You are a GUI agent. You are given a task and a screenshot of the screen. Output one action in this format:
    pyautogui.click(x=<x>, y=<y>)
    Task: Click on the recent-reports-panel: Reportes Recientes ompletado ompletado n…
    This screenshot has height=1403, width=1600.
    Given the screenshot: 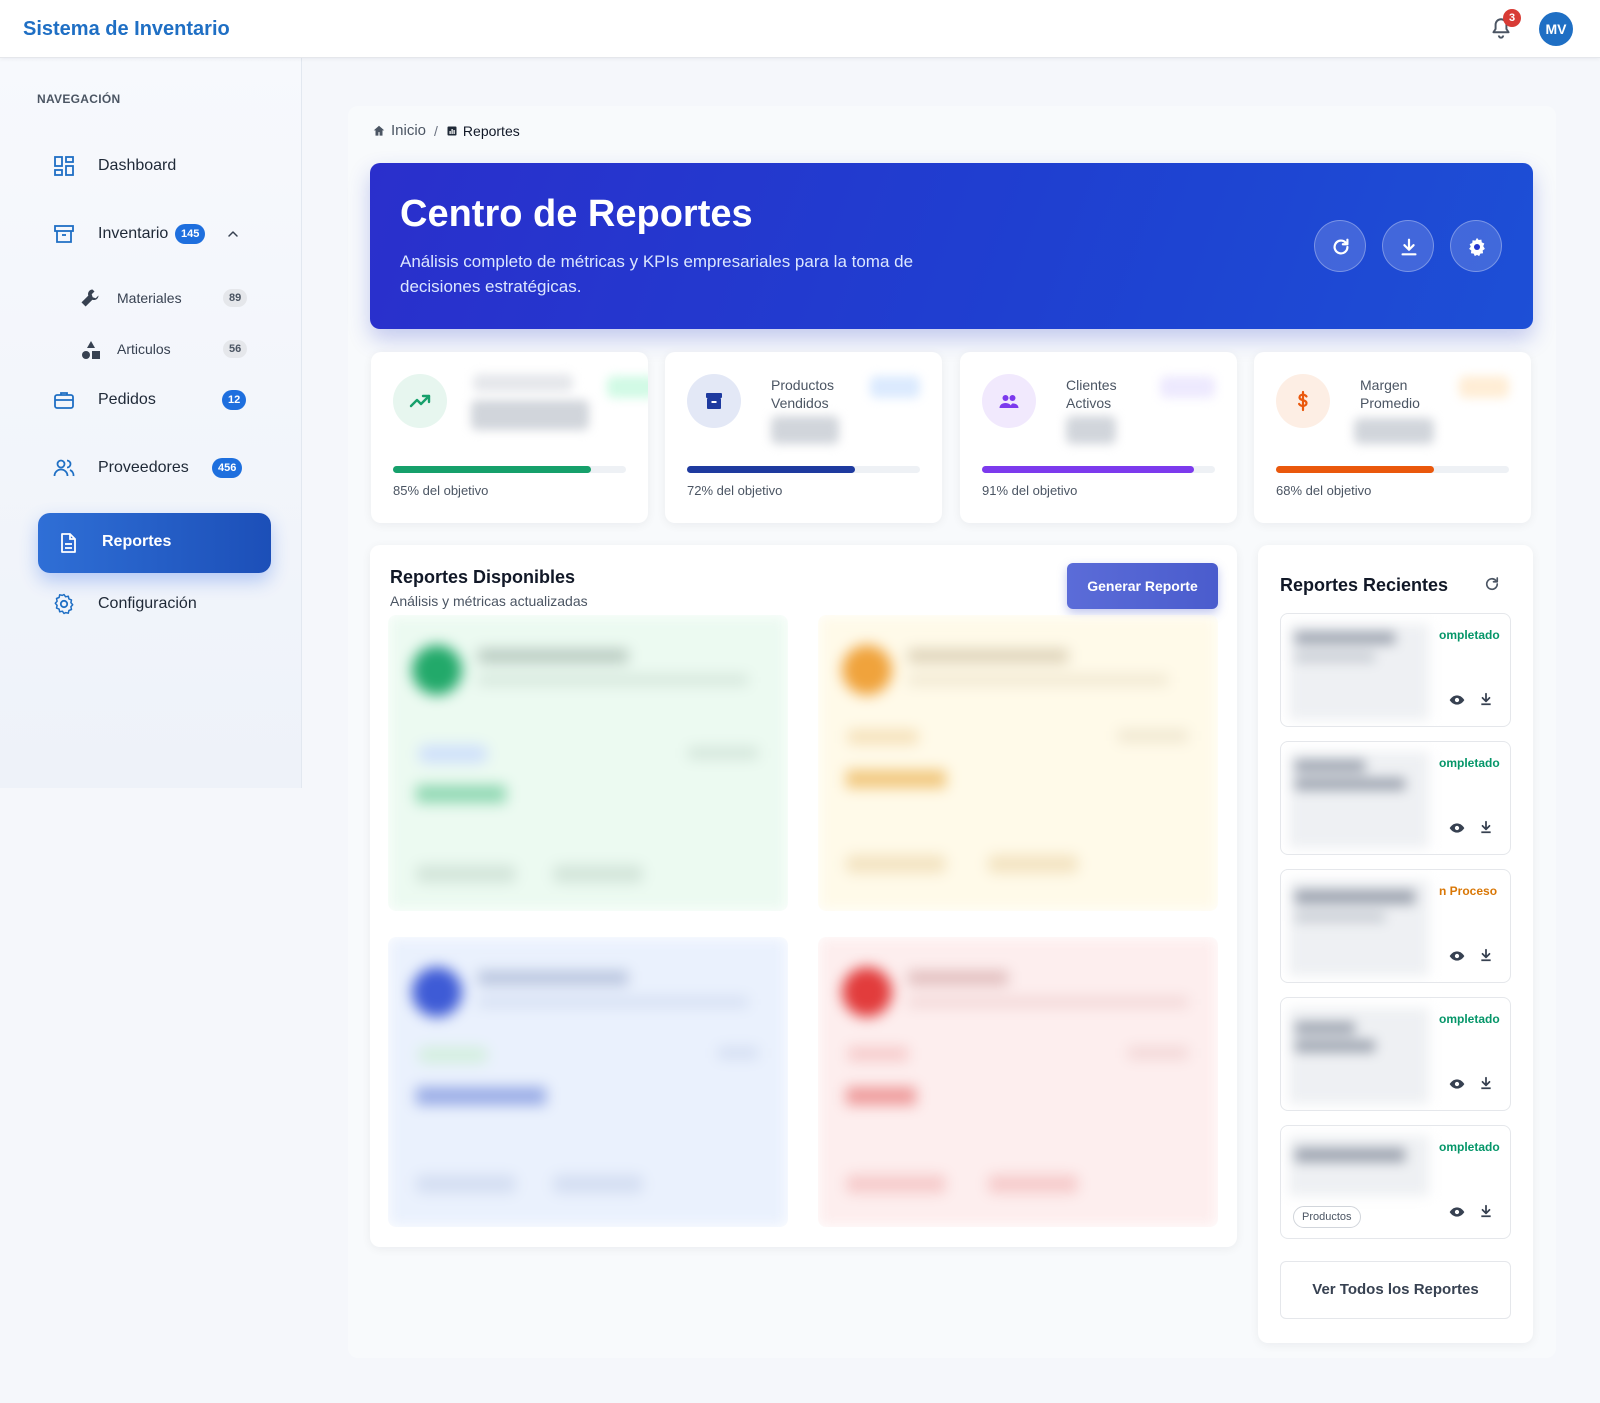 What is the action you would take?
    pyautogui.click(x=1395, y=944)
    